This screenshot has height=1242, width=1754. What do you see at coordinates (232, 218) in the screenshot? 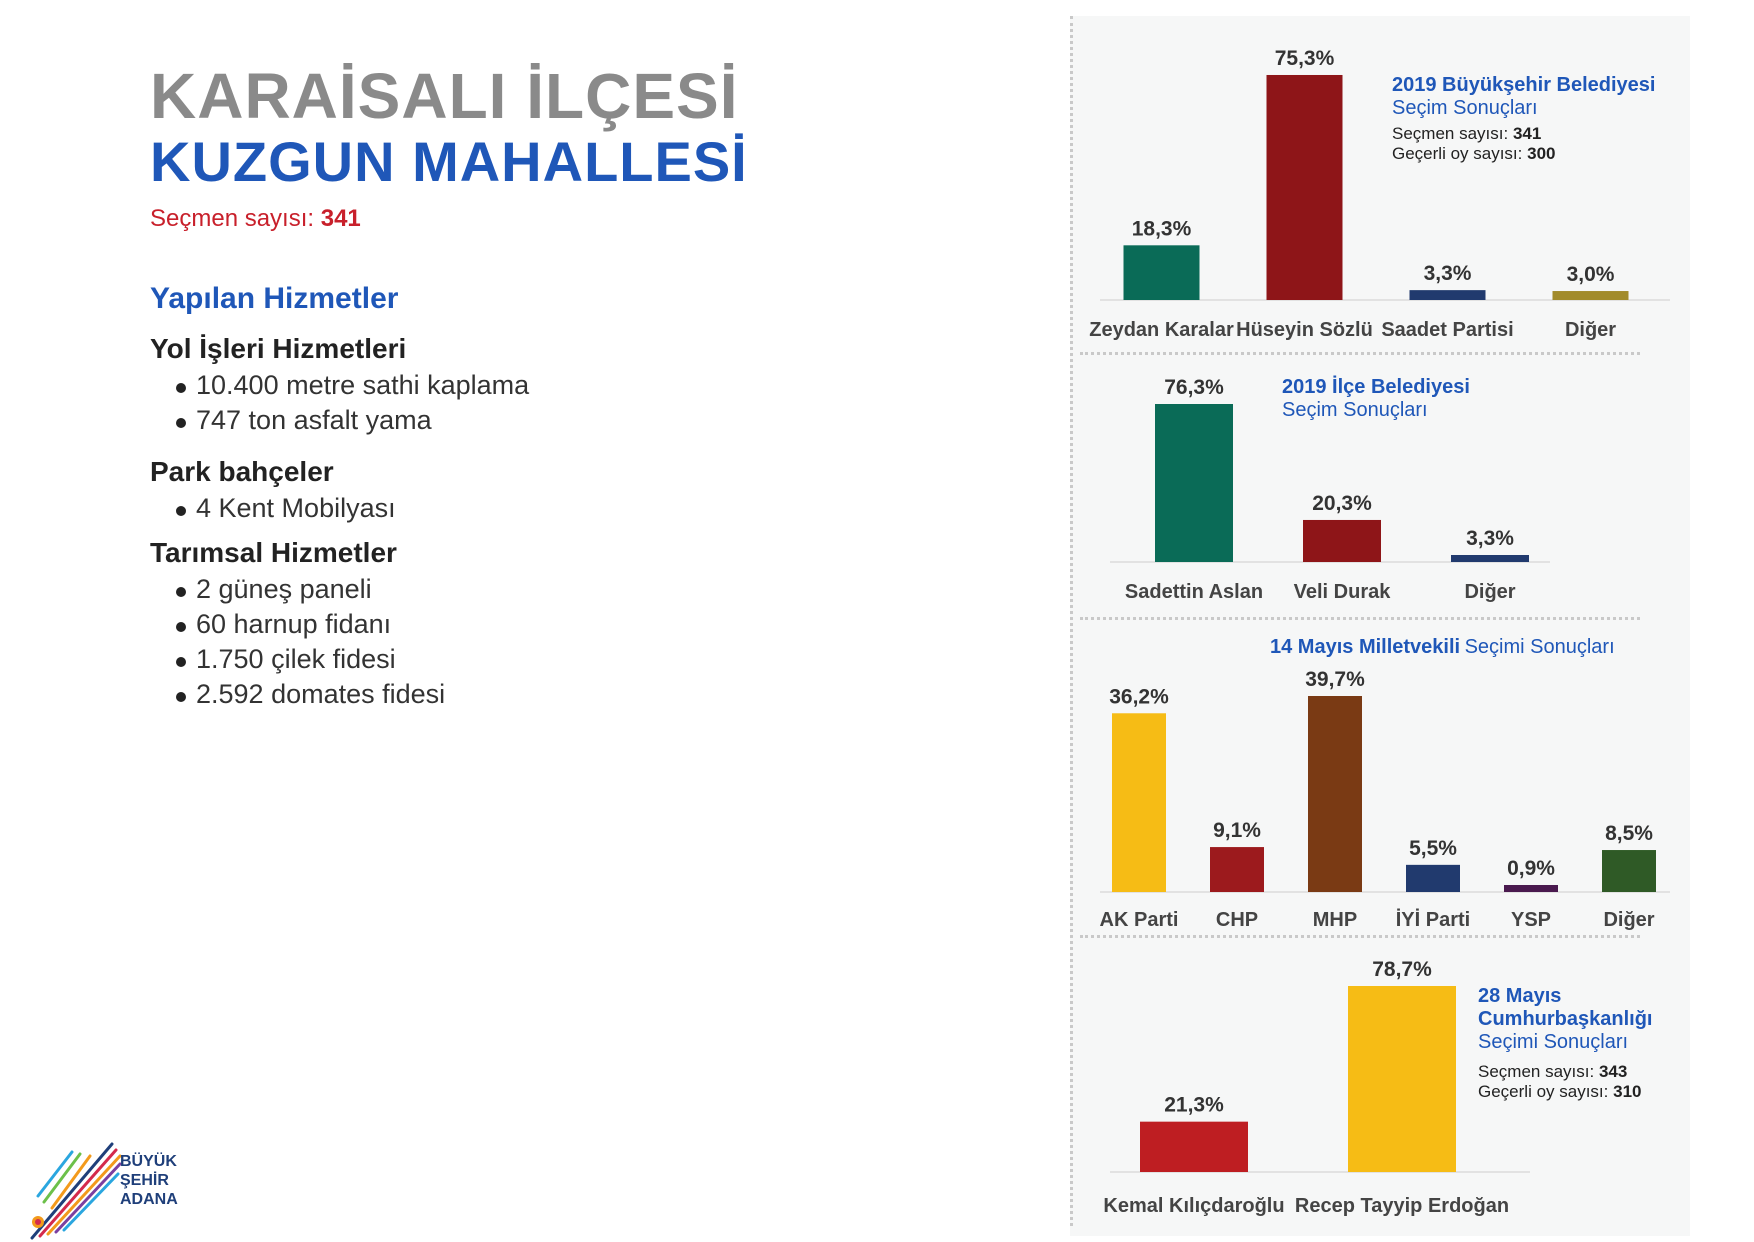
I see `voter-count-label: Seçmen sayısı:` at bounding box center [232, 218].